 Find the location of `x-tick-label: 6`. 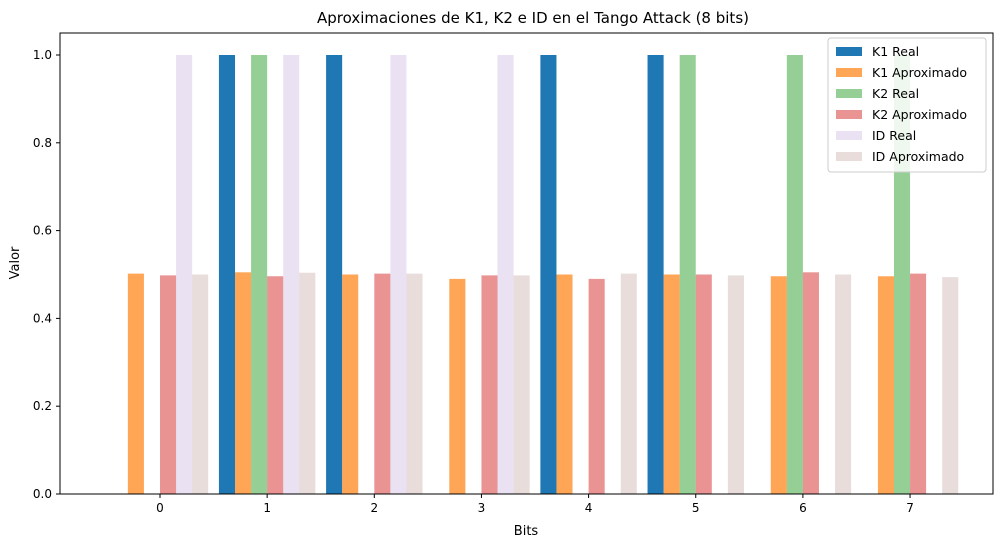

x-tick-label: 6 is located at coordinates (803, 508).